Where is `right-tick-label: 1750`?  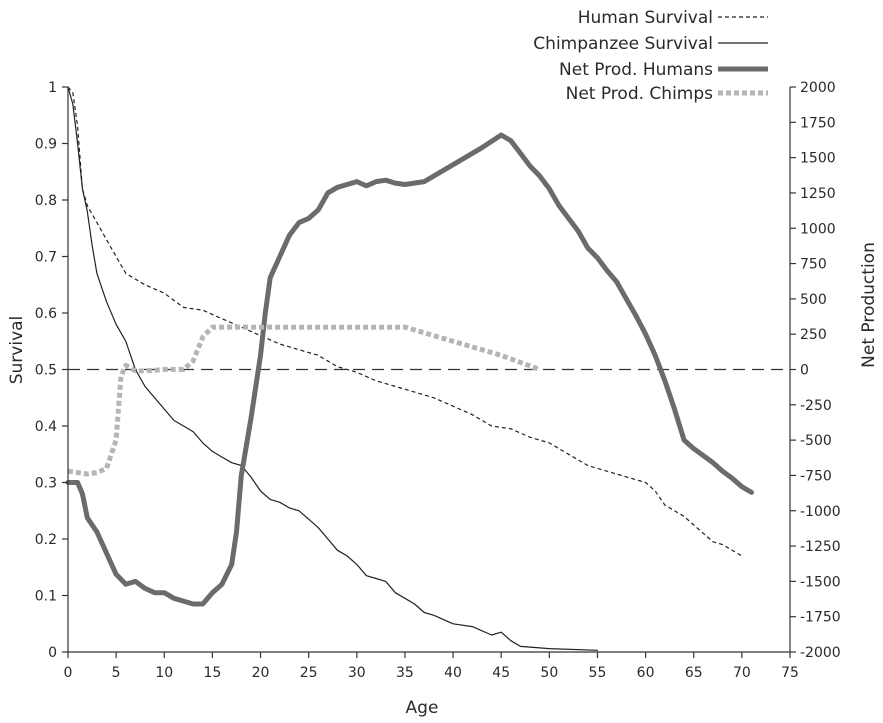 right-tick-label: 1750 is located at coordinates (818, 123).